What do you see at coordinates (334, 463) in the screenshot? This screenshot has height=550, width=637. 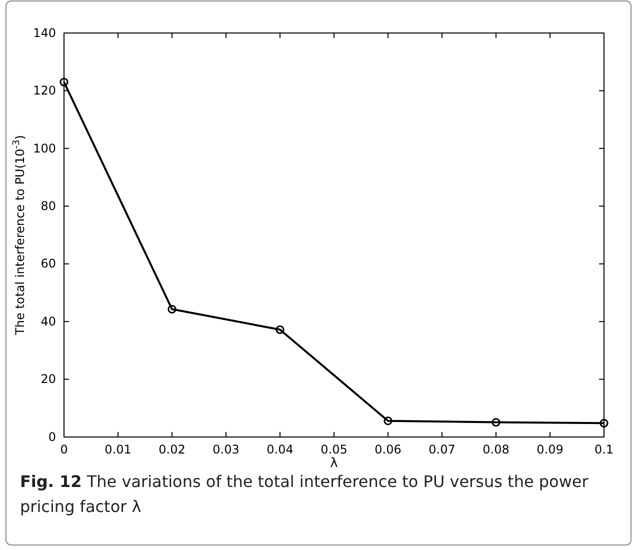 I see `x-axis-title: λ` at bounding box center [334, 463].